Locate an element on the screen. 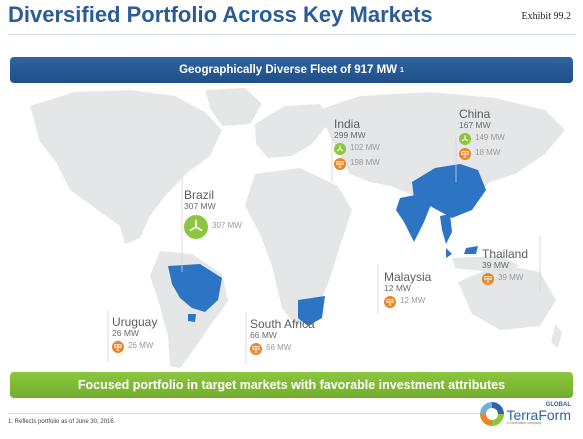  footnote-marker: 1 is located at coordinates (402, 70).